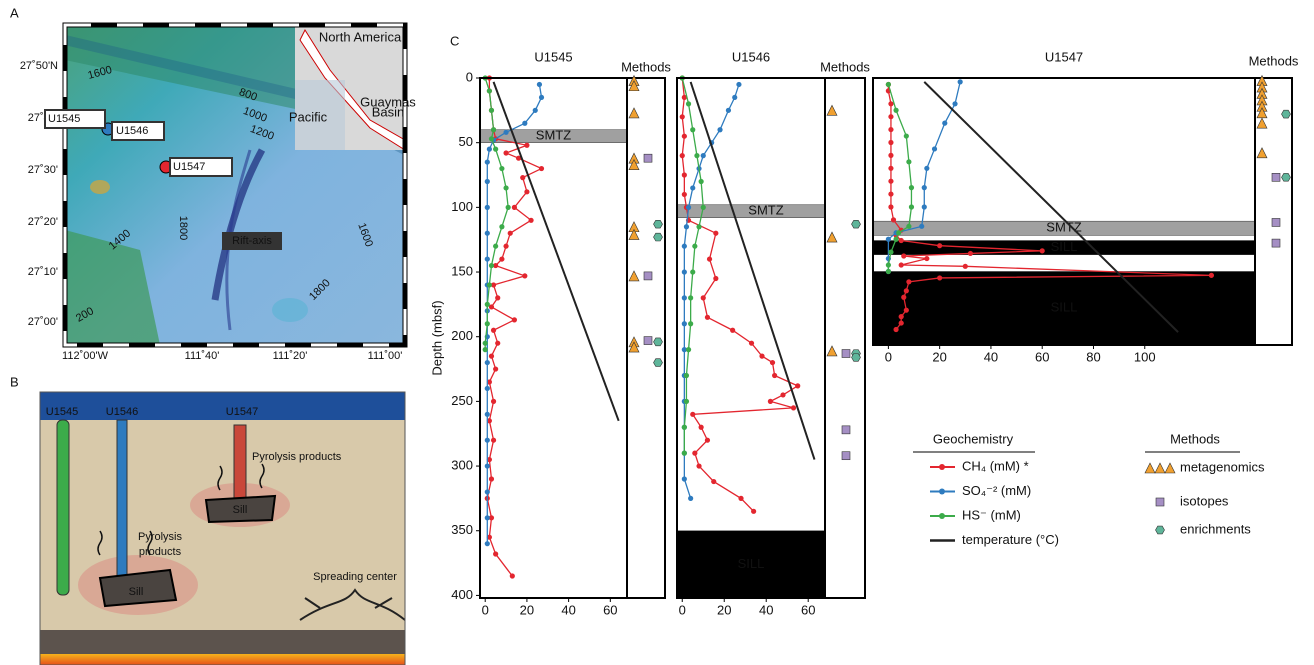 This screenshot has width=1314, height=665. Describe the element at coordinates (1222, 466) in the screenshot. I see `legend-label: metagenomics` at that location.